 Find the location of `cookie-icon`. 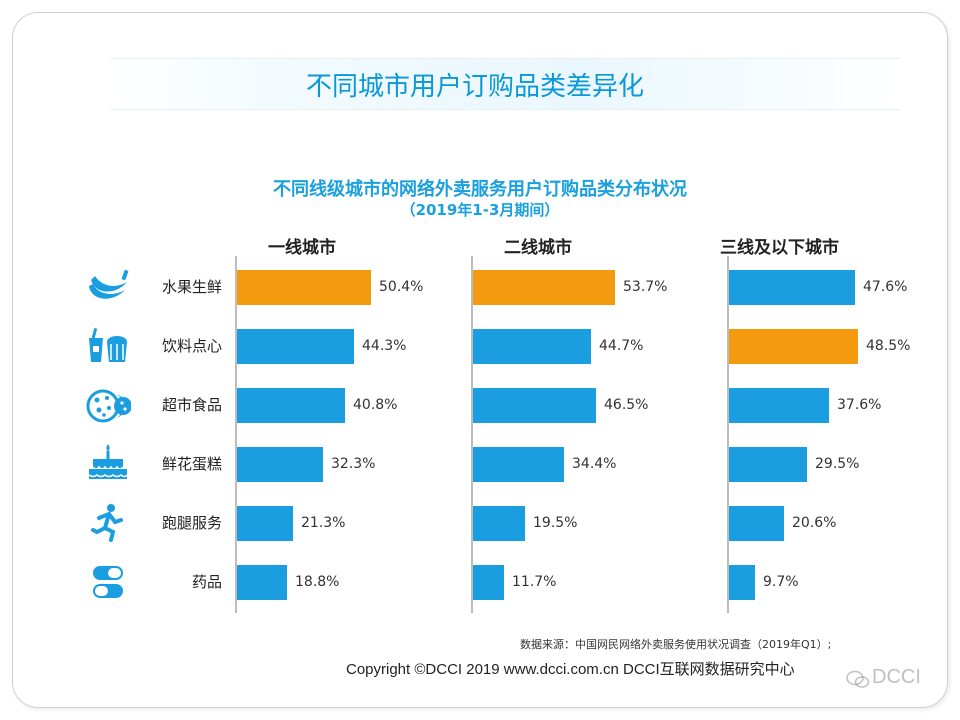

cookie-icon is located at coordinates (108, 404).